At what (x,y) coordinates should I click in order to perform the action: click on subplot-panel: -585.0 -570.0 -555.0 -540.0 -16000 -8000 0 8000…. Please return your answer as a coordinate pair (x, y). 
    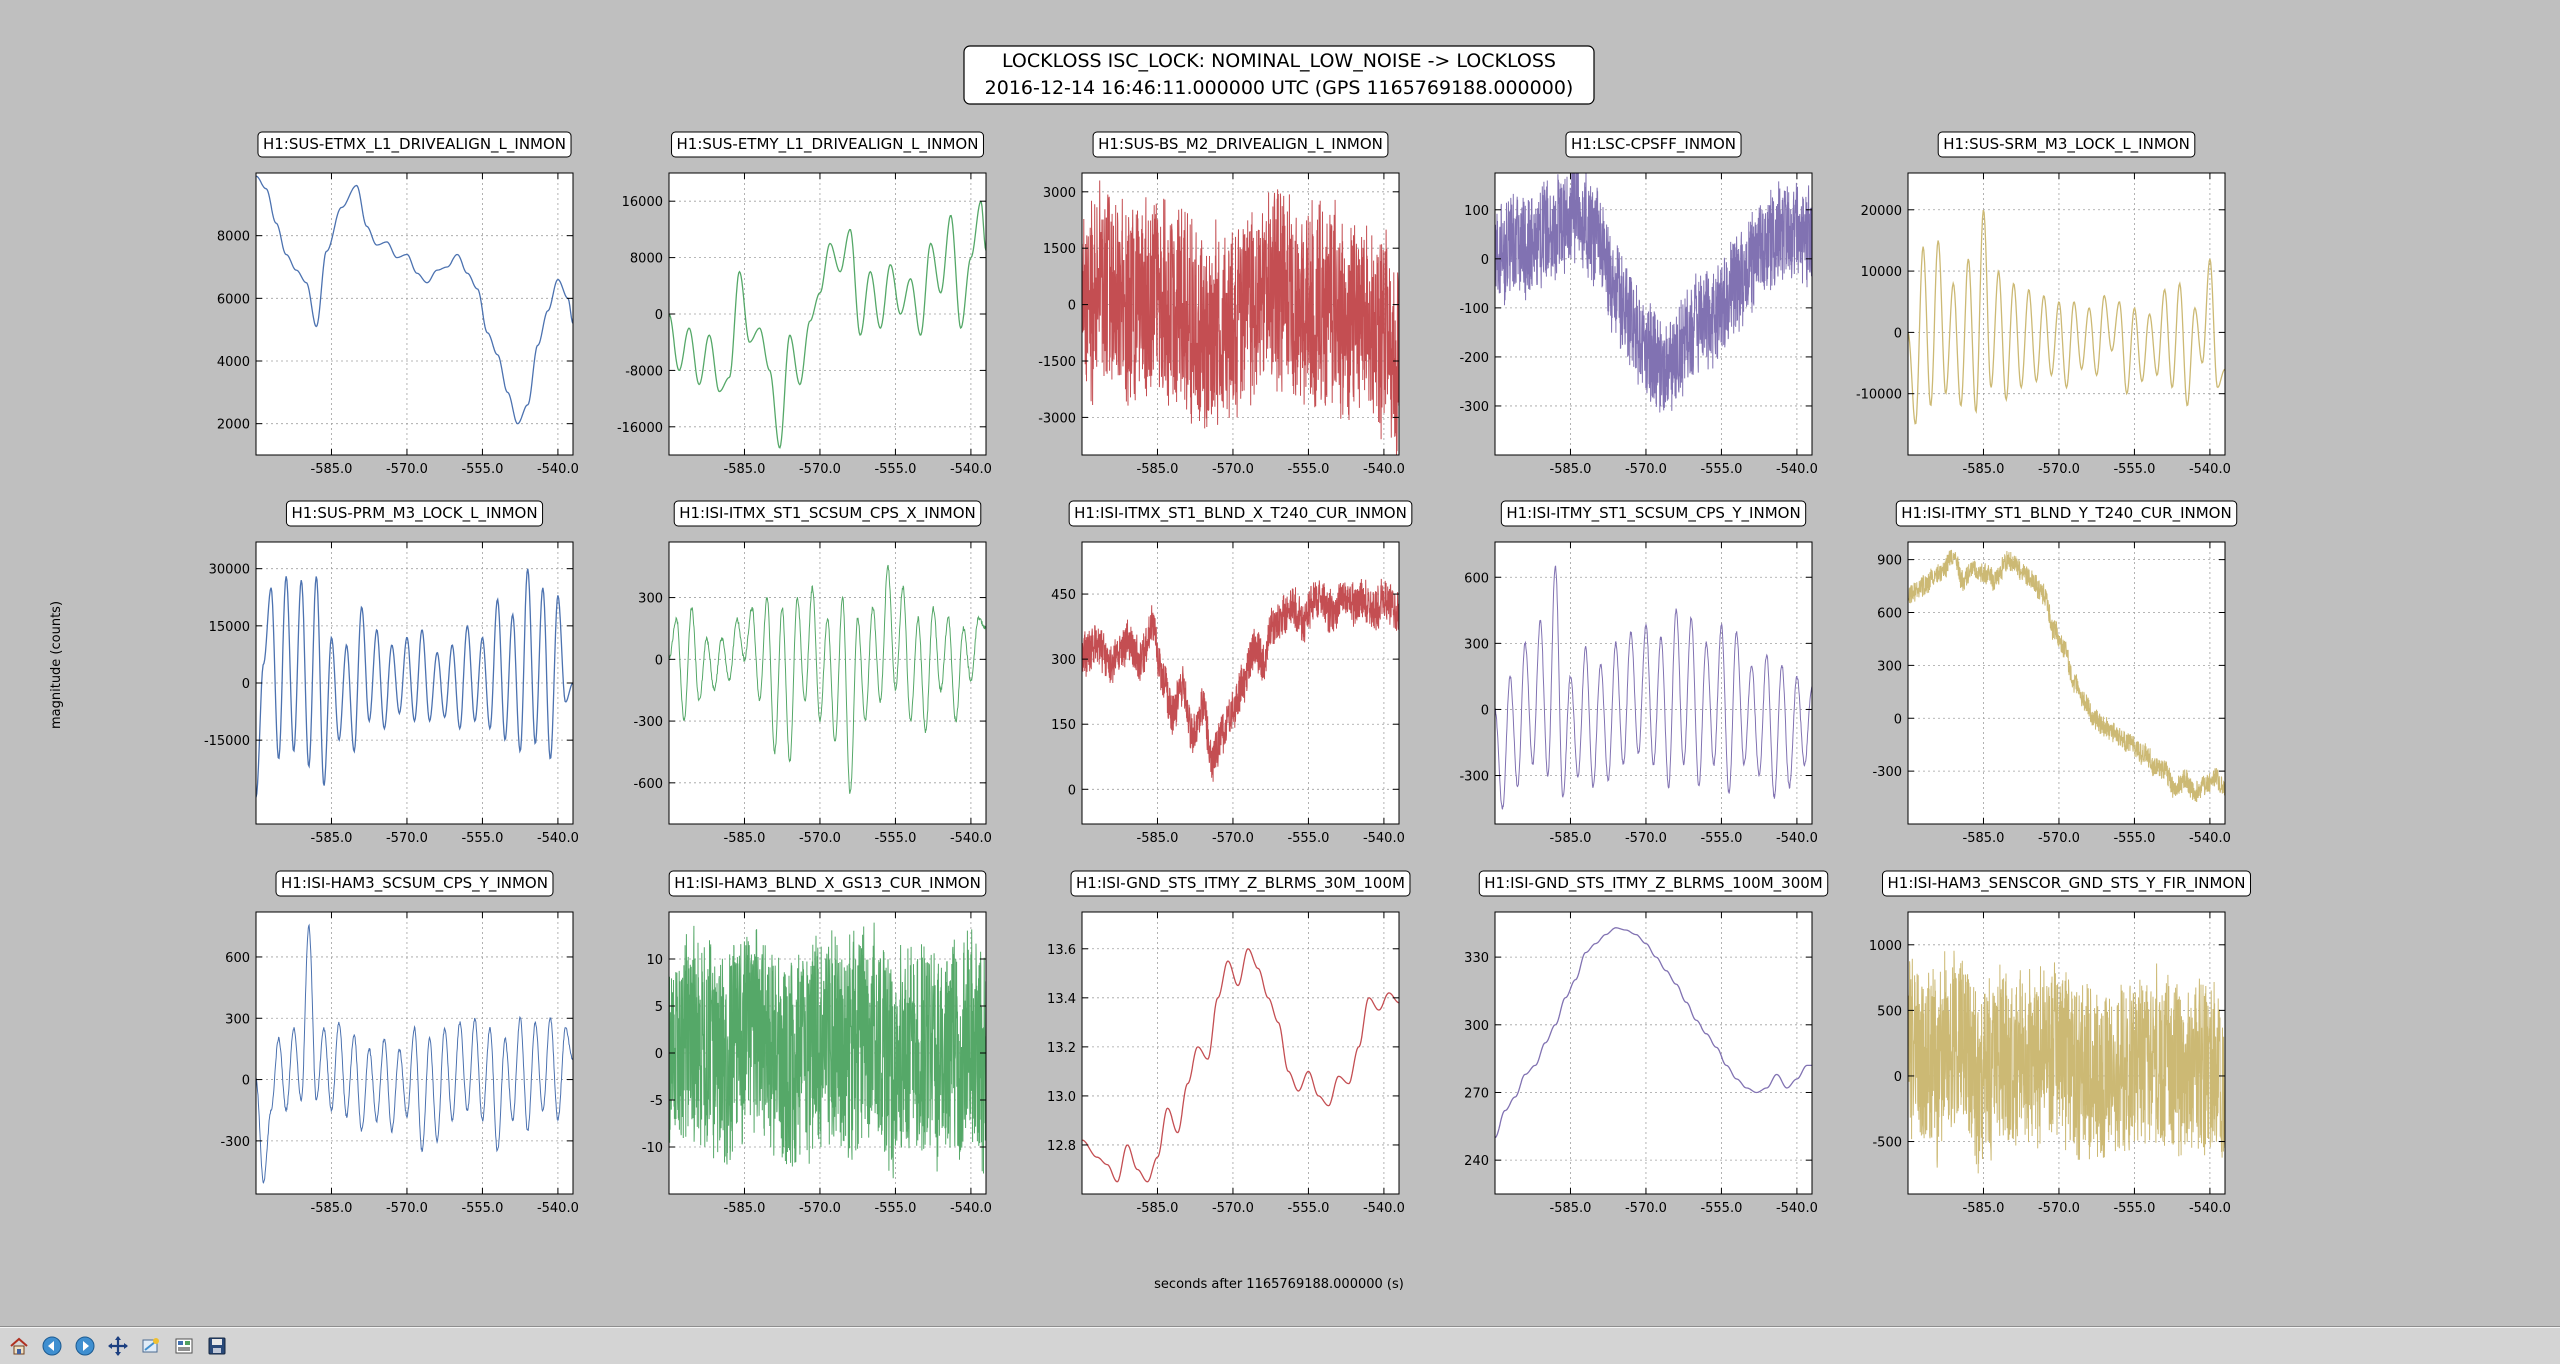
    Looking at the image, I should click on (804, 304).